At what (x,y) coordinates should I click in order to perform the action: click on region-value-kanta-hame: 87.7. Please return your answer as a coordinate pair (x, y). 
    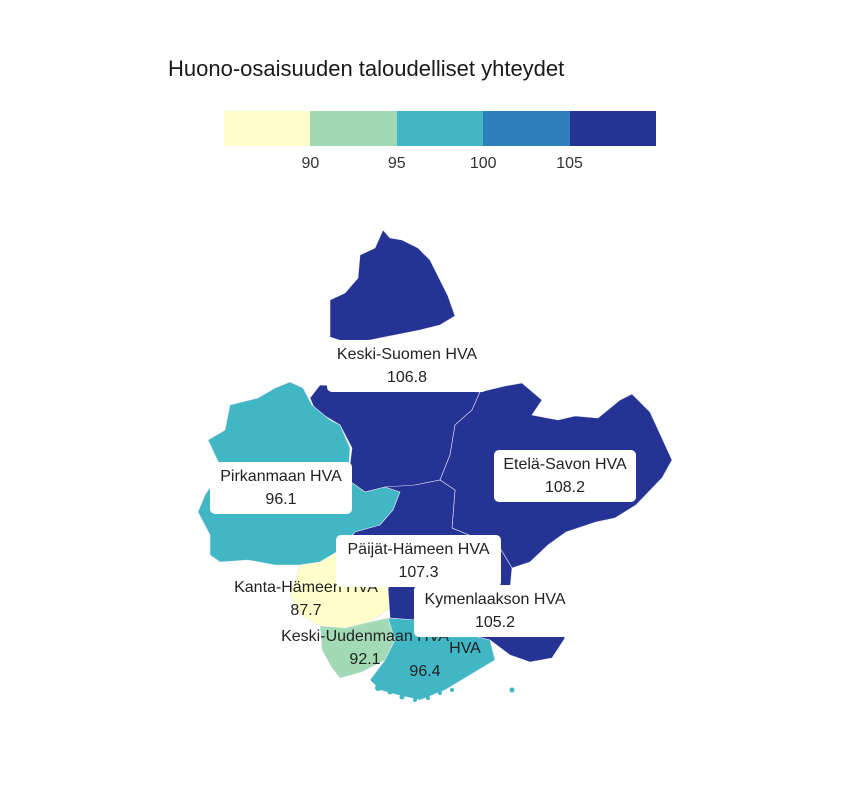
    Looking at the image, I should click on (306, 610).